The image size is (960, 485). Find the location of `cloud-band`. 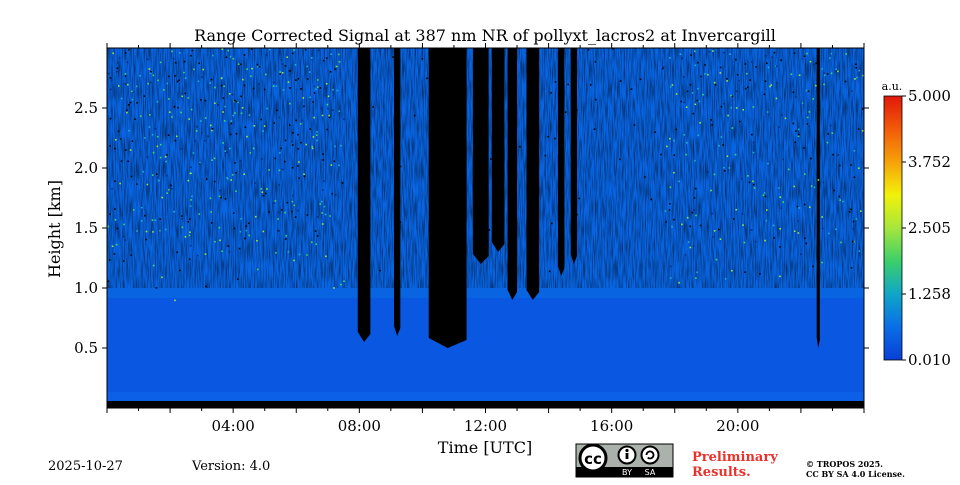

cloud-band is located at coordinates (533, 174).